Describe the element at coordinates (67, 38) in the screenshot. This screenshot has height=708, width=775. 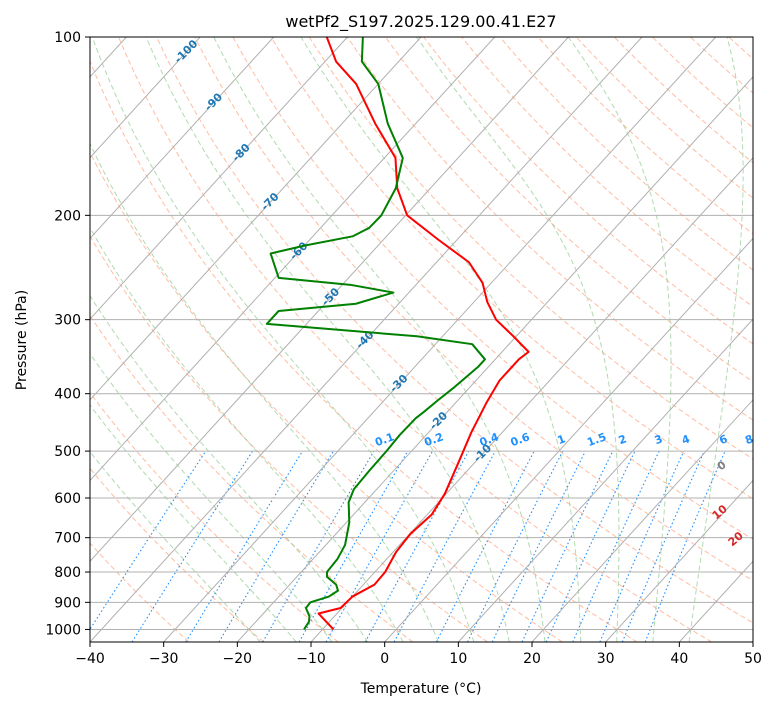
I see `y-tick-label: 100` at that location.